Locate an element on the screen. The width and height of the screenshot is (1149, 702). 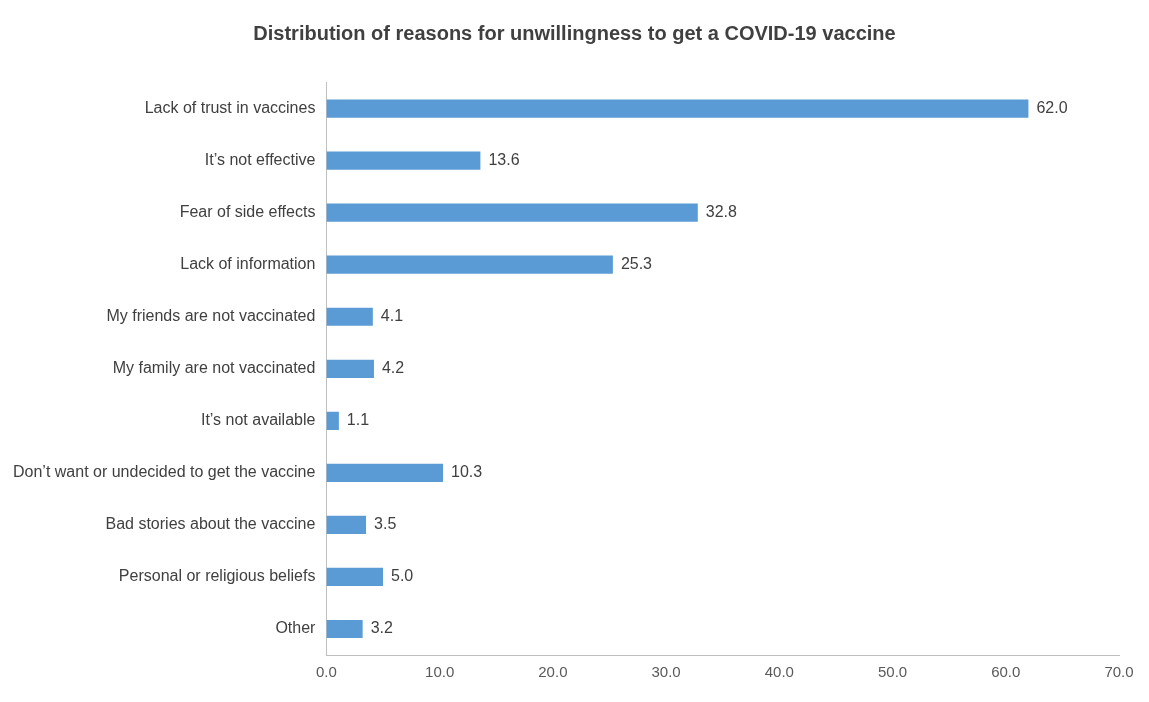
x-tick-label: 10.0 is located at coordinates (440, 672).